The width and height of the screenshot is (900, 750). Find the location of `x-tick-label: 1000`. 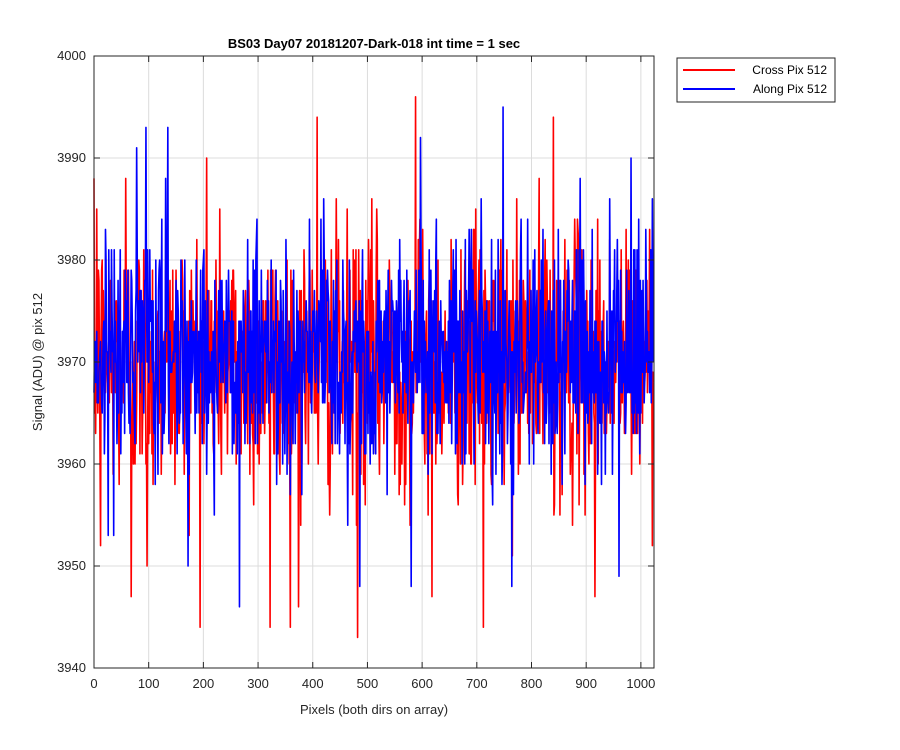

x-tick-label: 1000 is located at coordinates (640, 683).